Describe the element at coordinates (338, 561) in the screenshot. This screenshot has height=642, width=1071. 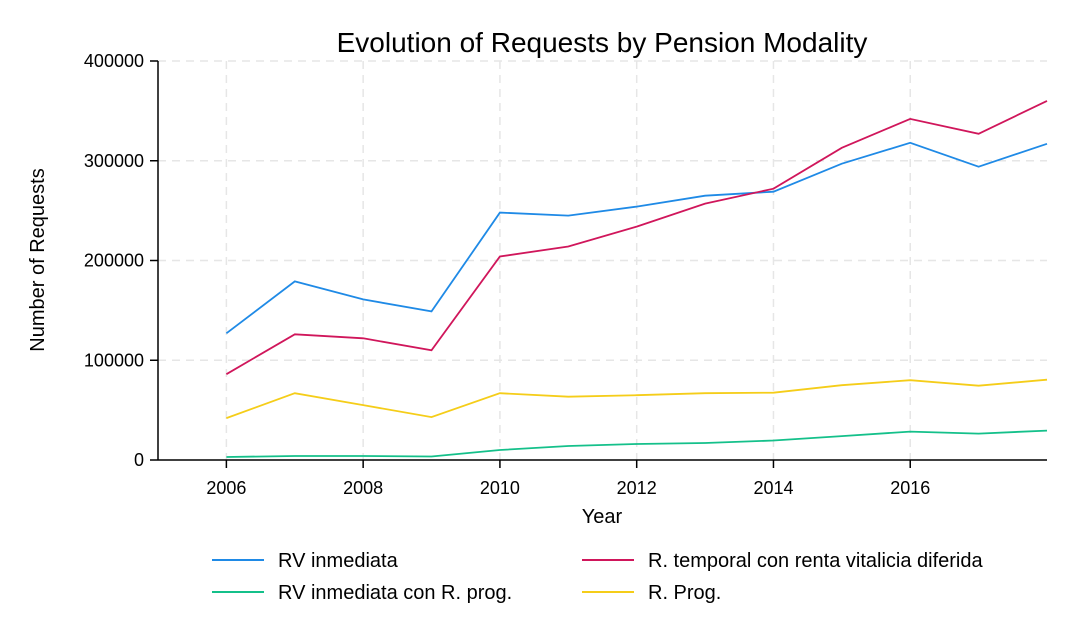
I see `legend-label: RV inmediata` at that location.